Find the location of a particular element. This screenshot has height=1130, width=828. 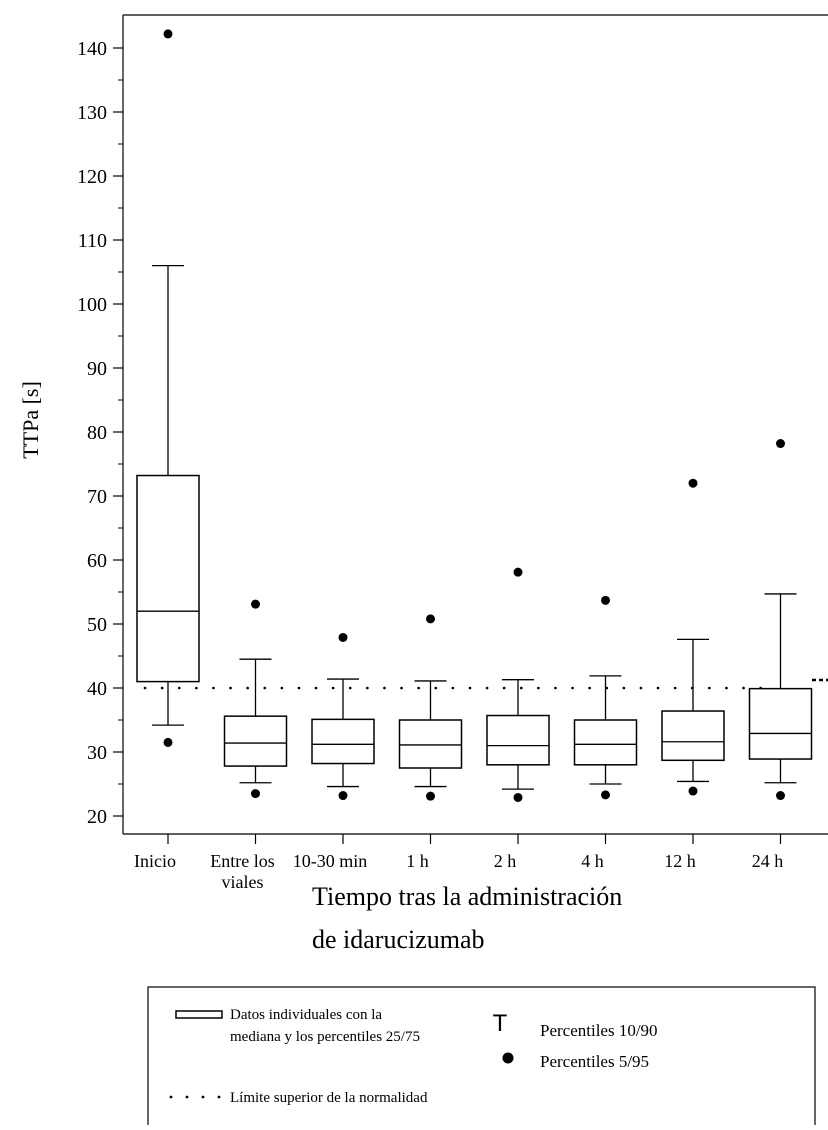

y-tick-label: 80 is located at coordinates (97, 433).